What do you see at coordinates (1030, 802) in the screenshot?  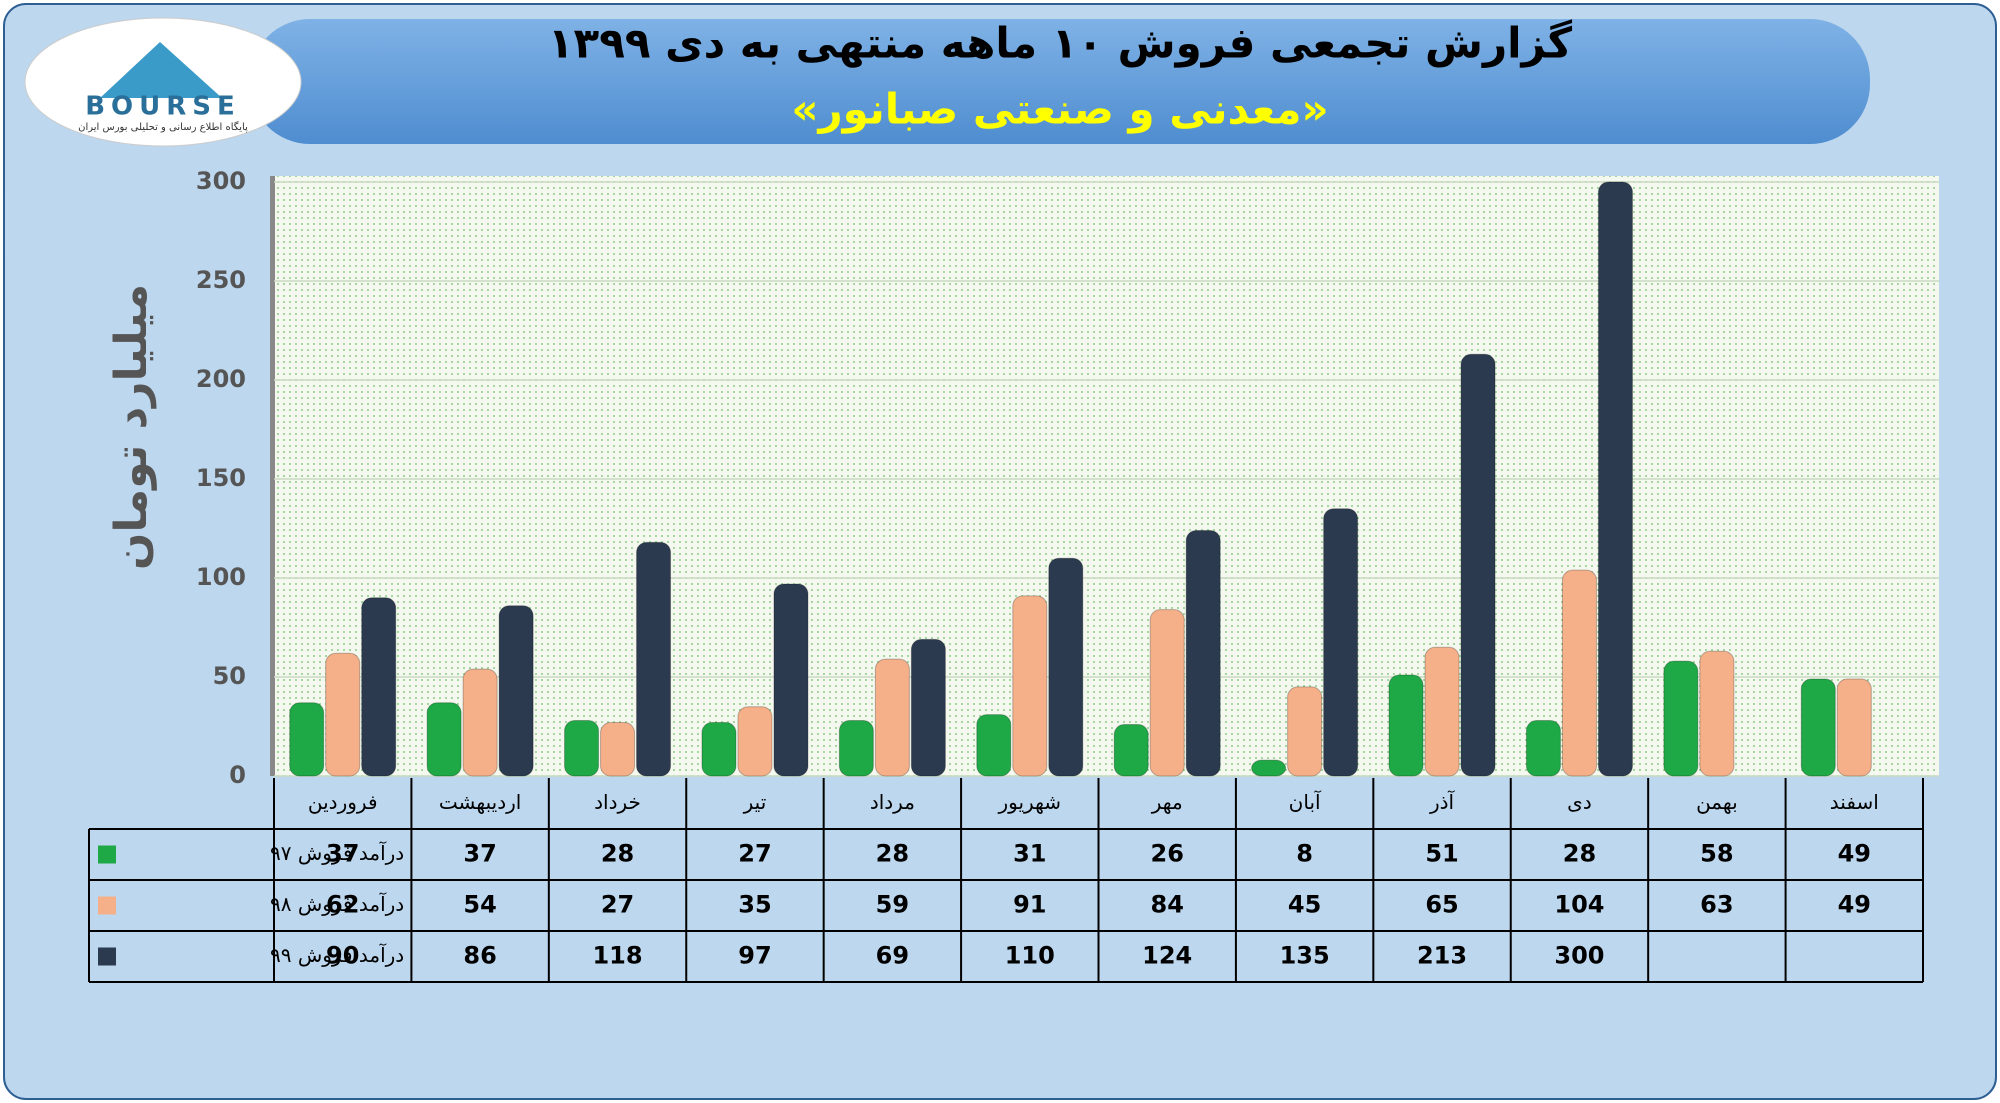 I see `x-tick-label: شهریور` at bounding box center [1030, 802].